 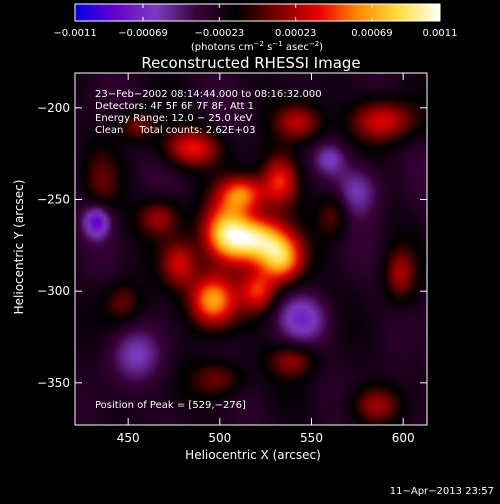 I want to click on annotation-time: 23−Feb−2002 08:14:44.000 to 08:16:32.000, so click(x=208, y=94).